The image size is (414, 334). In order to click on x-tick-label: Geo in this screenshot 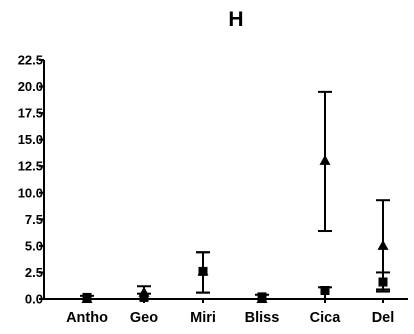, I will do `click(144, 318)`.